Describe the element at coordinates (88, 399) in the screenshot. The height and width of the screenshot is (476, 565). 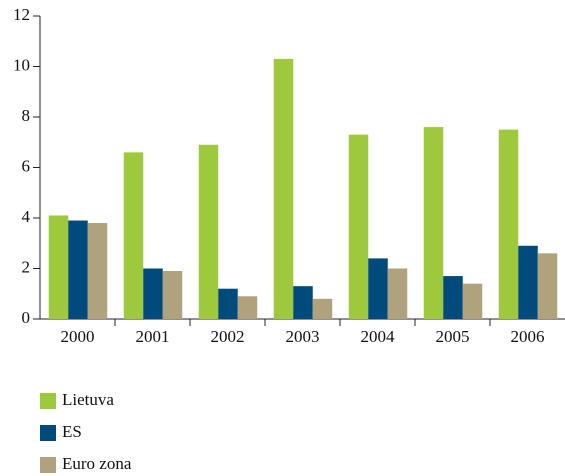
I see `legend-label: Lietuva` at that location.